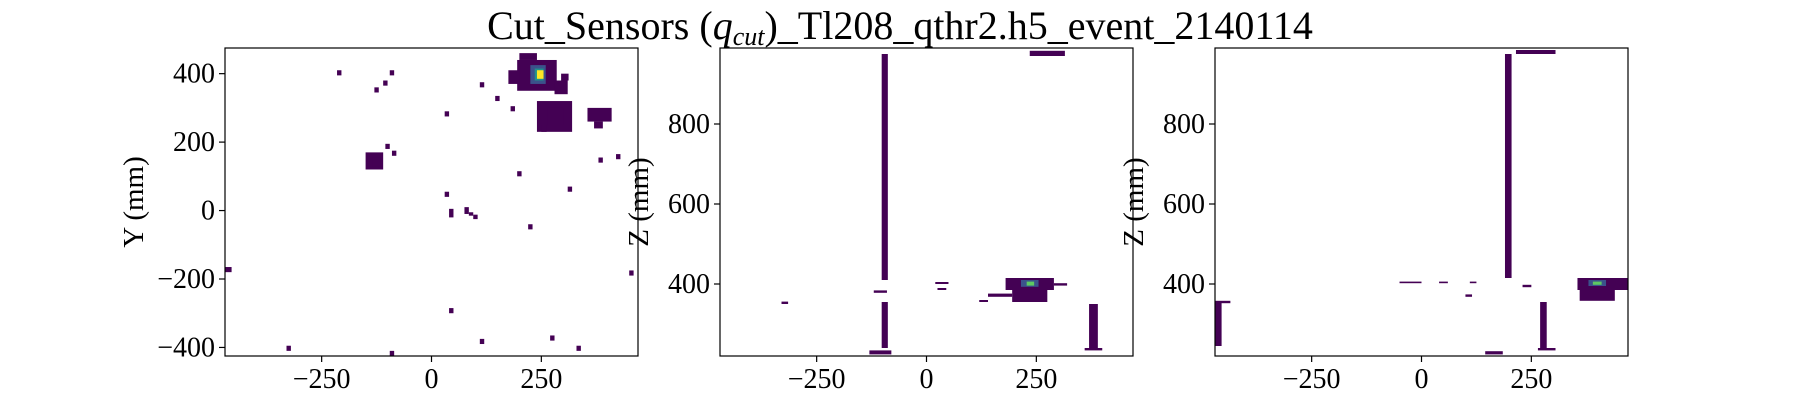 This screenshot has height=400, width=1800. I want to click on title-suffix: )_Tl208_qthr2.h5_event_2140114, so click(1038, 25).